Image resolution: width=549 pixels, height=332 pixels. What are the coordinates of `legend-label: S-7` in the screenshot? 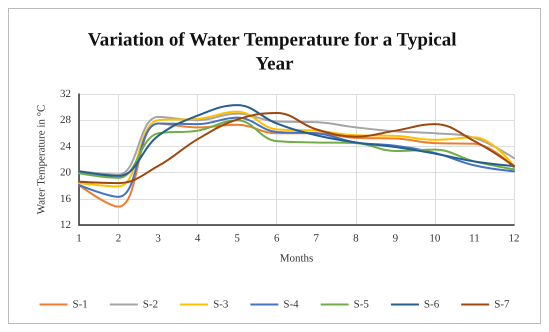 It's located at (502, 304).